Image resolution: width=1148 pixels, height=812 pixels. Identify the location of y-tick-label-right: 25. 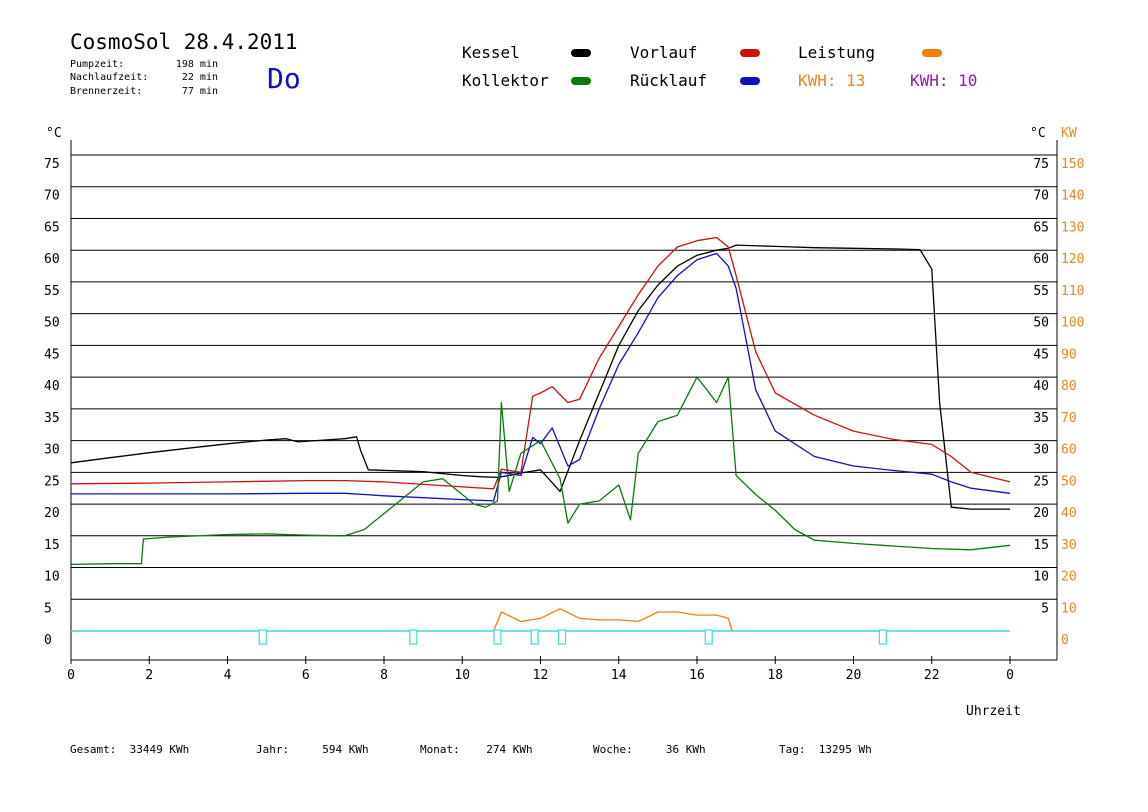
(1041, 481).